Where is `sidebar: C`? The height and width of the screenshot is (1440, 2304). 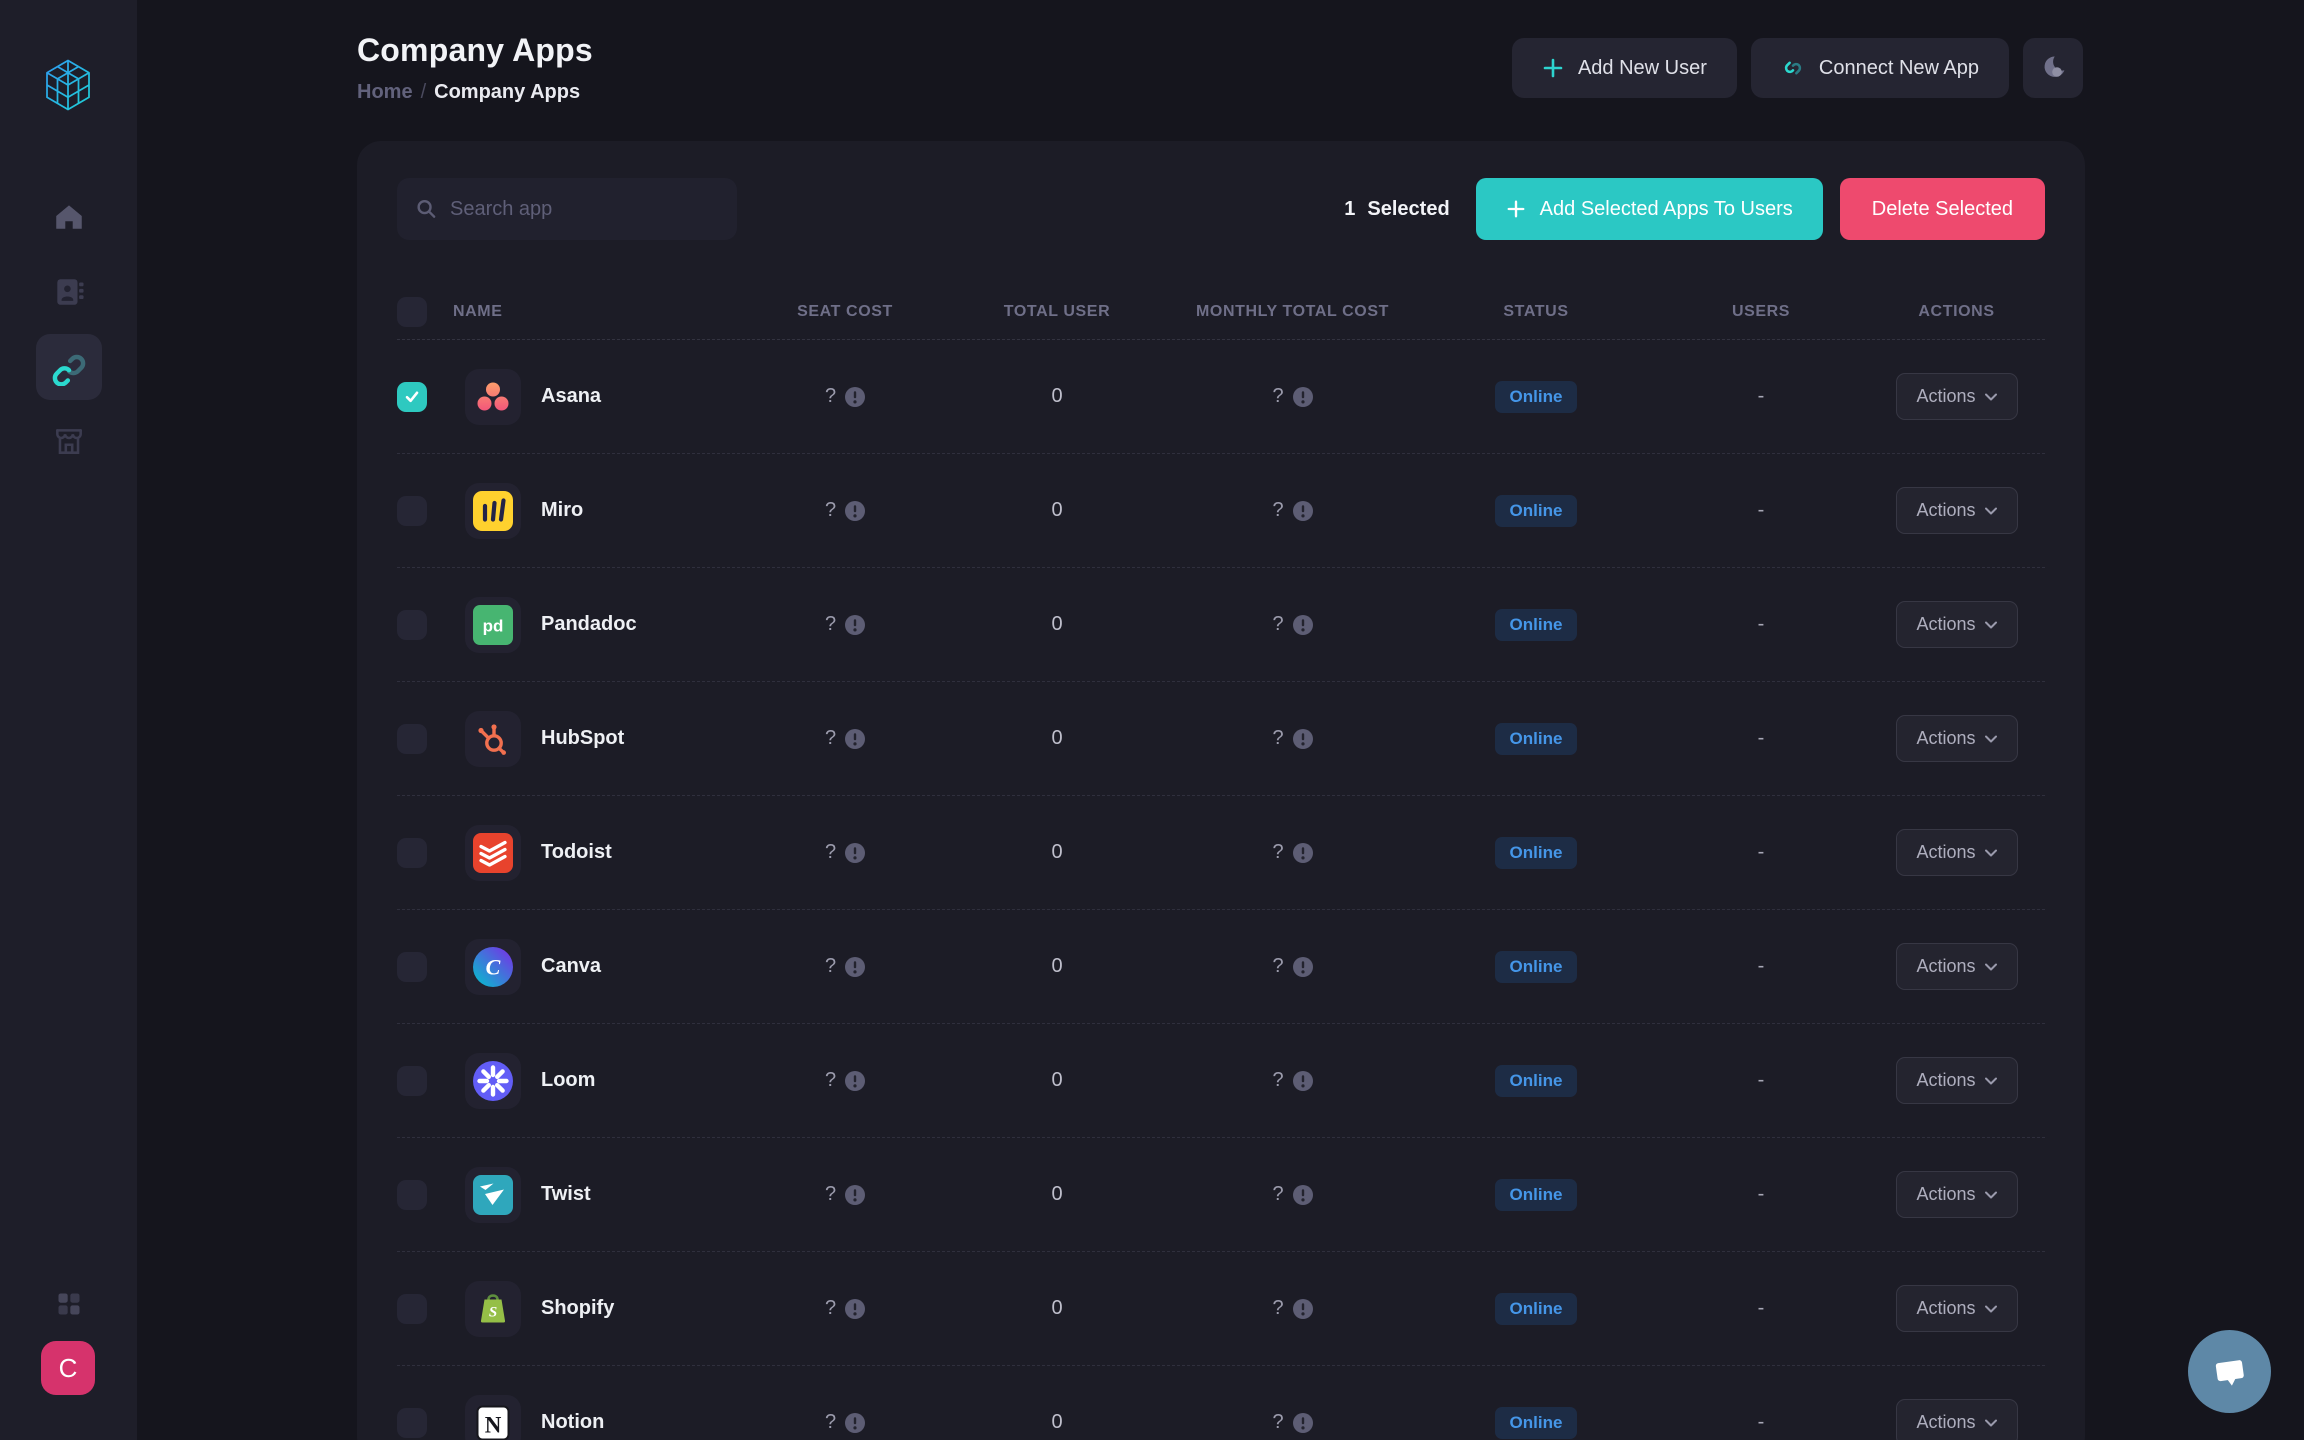 sidebar: C is located at coordinates (68, 720).